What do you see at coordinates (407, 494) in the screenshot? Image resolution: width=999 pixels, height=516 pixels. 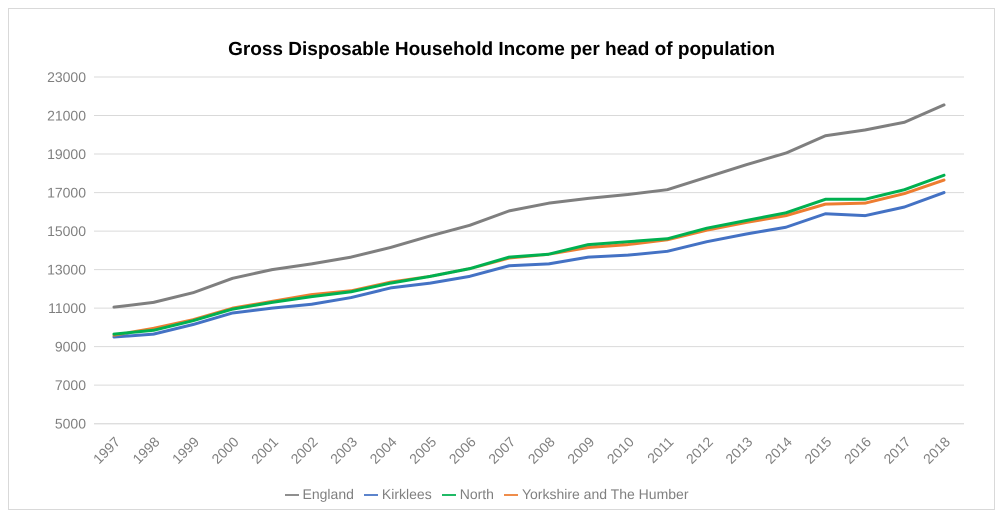 I see `legend-label: Kirklees` at bounding box center [407, 494].